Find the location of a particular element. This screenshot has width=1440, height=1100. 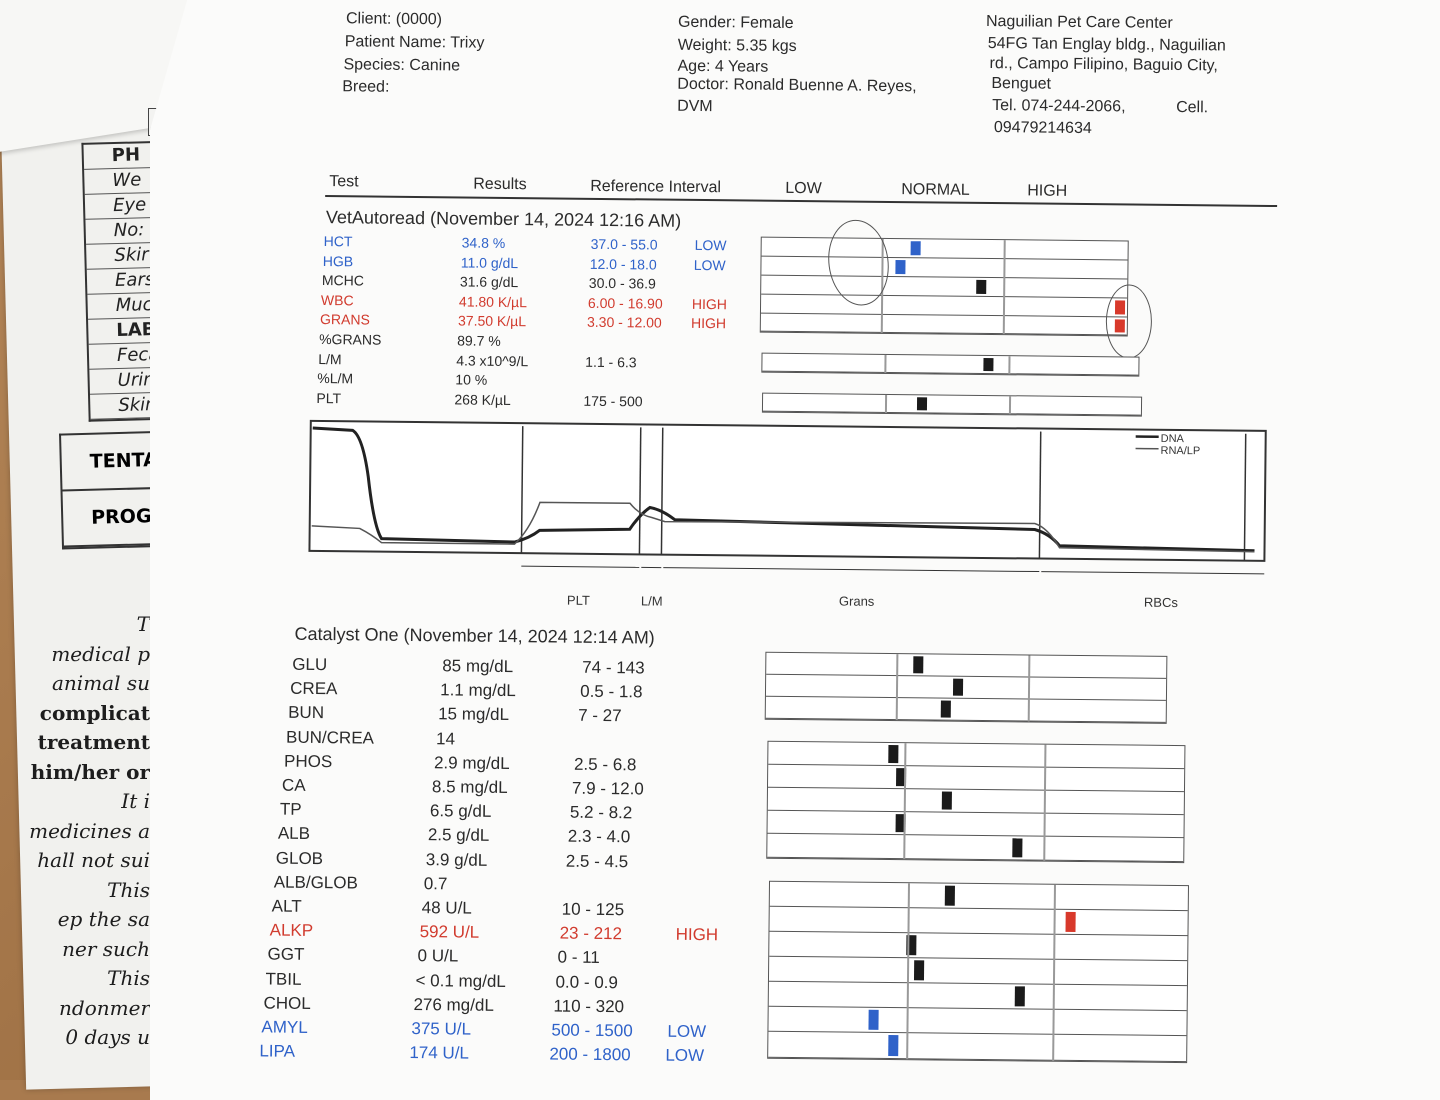

column-reference: Reference Interval is located at coordinates (655, 187).